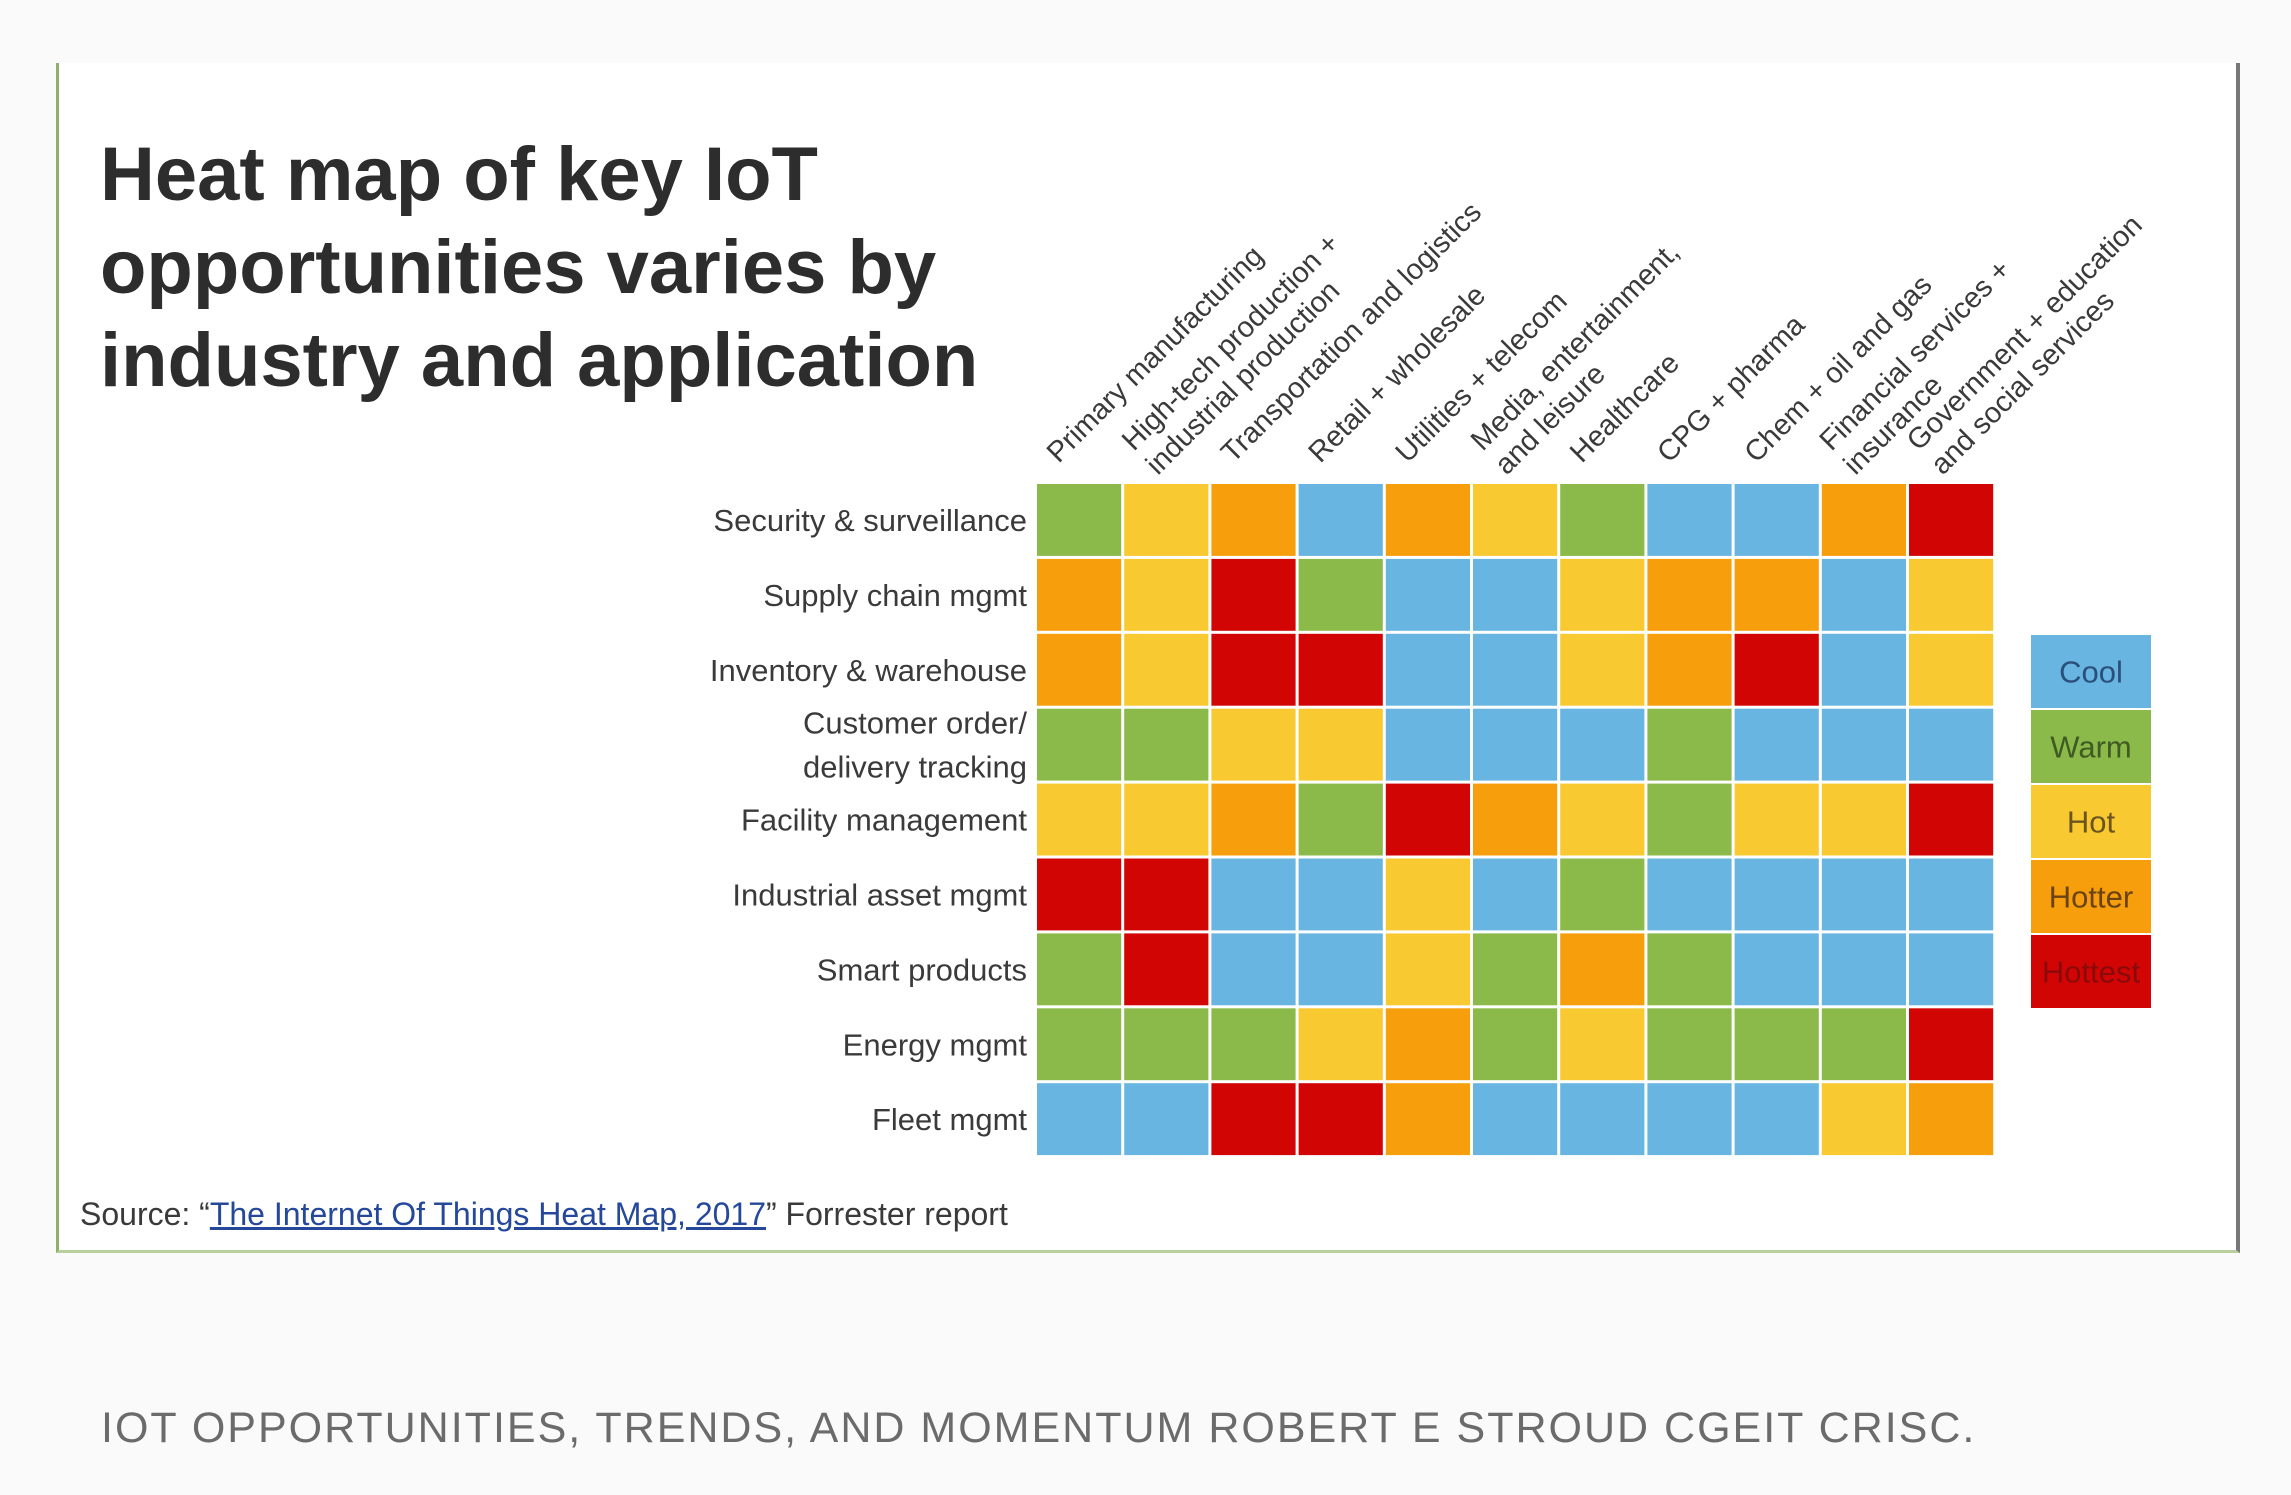 The image size is (2291, 1495). Describe the element at coordinates (935, 1044) in the screenshot. I see `row-label: Energy mgmt` at that location.